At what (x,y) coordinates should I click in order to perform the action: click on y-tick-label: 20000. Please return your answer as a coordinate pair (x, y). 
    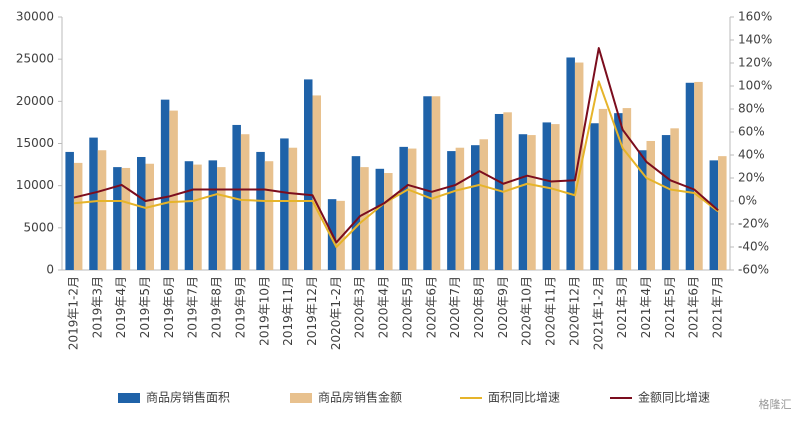
    Looking at the image, I should click on (35, 101).